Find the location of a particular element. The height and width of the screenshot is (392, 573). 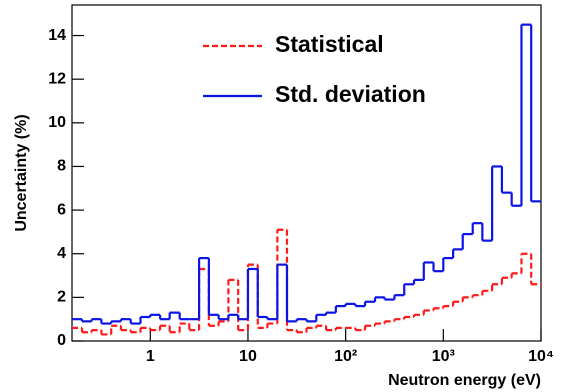

y-tick-label: 0 is located at coordinates (61, 340).